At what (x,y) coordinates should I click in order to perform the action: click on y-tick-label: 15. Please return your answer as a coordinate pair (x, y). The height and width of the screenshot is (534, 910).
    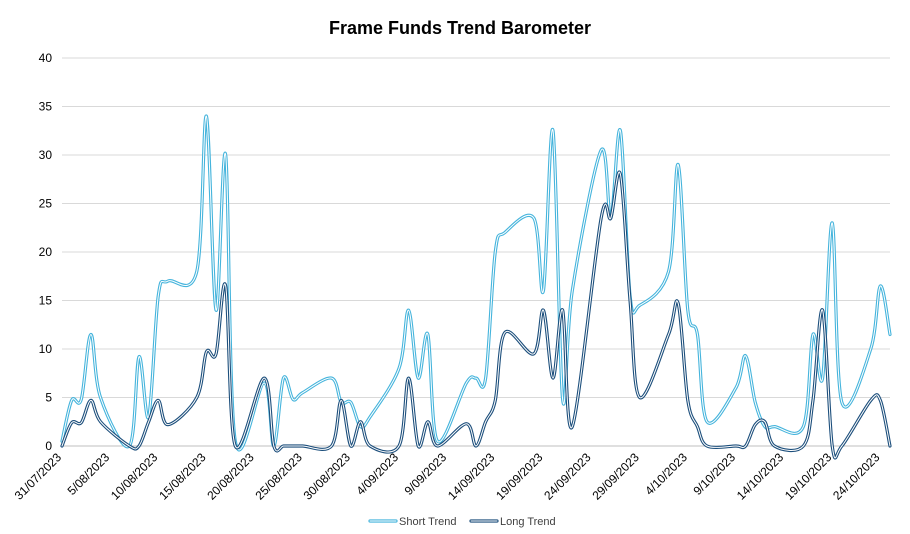
    Looking at the image, I should click on (46, 301).